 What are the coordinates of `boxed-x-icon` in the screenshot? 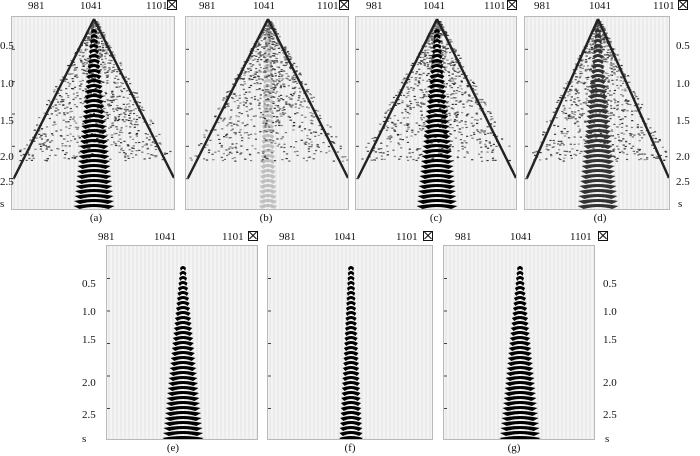 It's located at (428, 236).